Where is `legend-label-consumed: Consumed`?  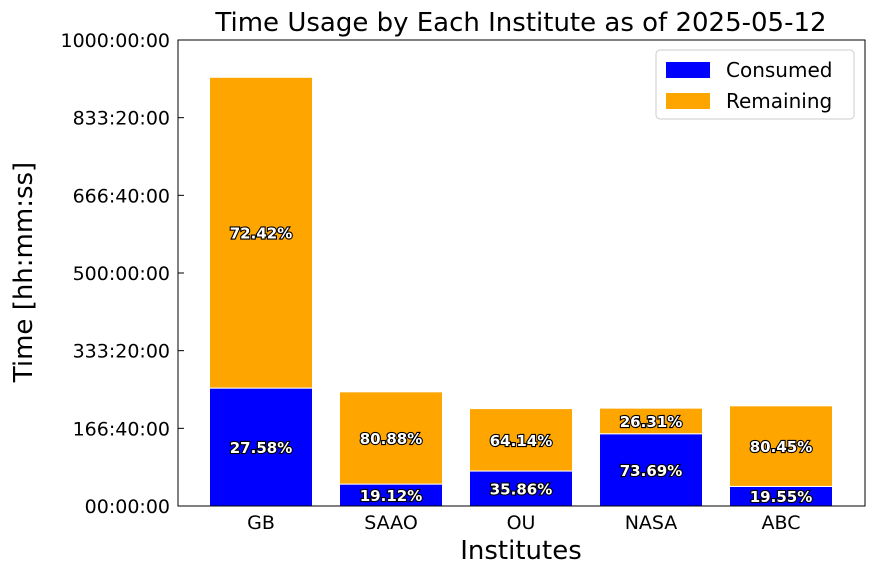 legend-label-consumed: Consumed is located at coordinates (779, 70).